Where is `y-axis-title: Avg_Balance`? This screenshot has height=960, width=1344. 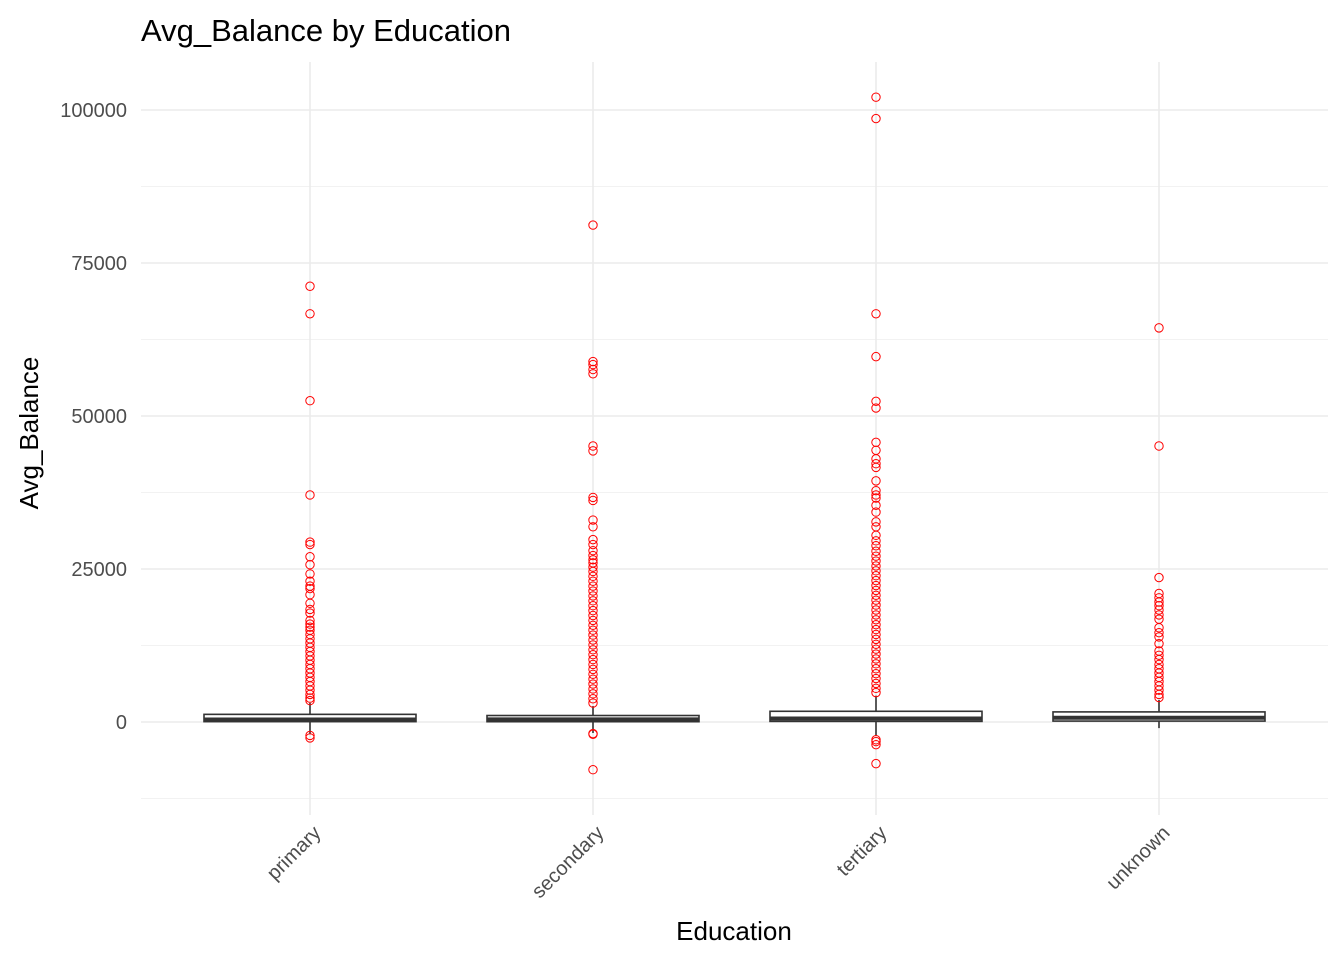
y-axis-title: Avg_Balance is located at coordinates (29, 433).